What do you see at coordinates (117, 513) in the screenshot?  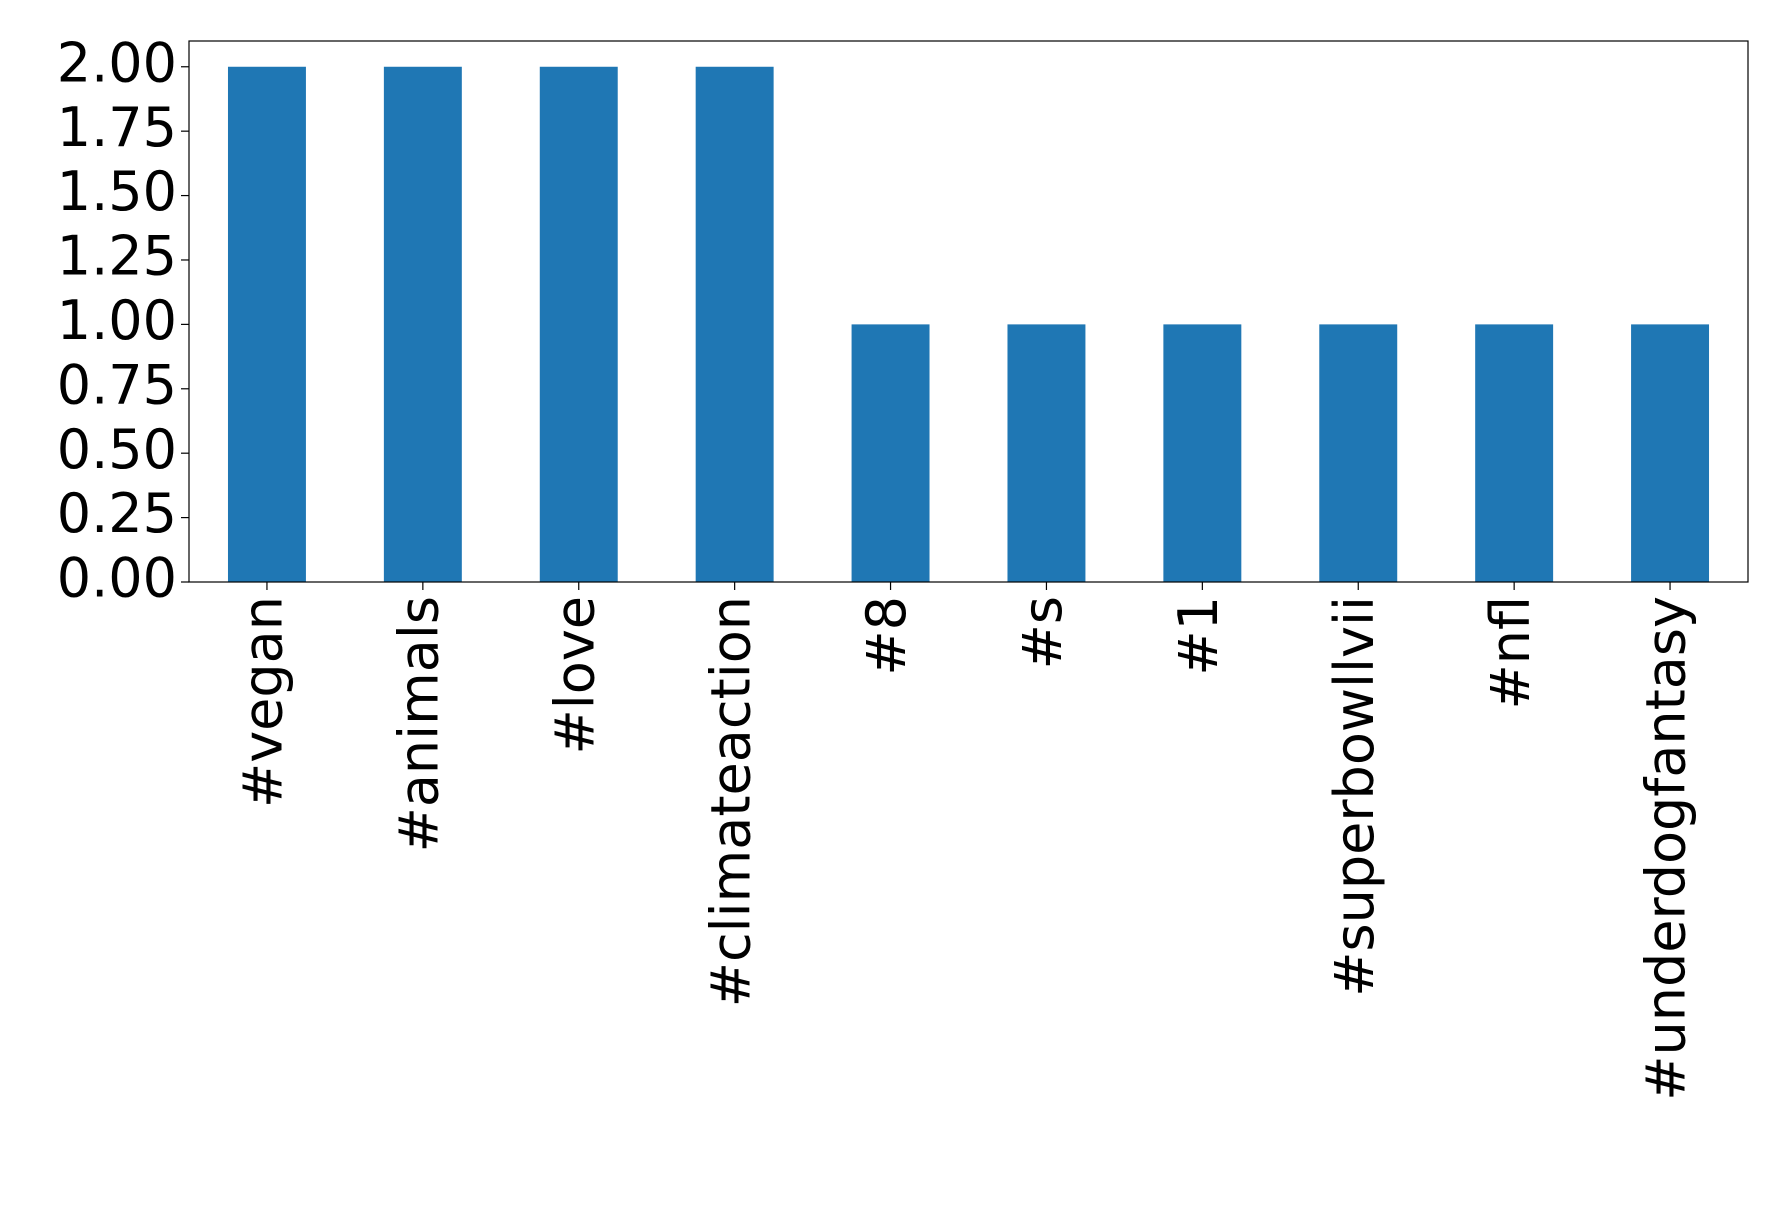 I see `y-tick-label: 0.25` at bounding box center [117, 513].